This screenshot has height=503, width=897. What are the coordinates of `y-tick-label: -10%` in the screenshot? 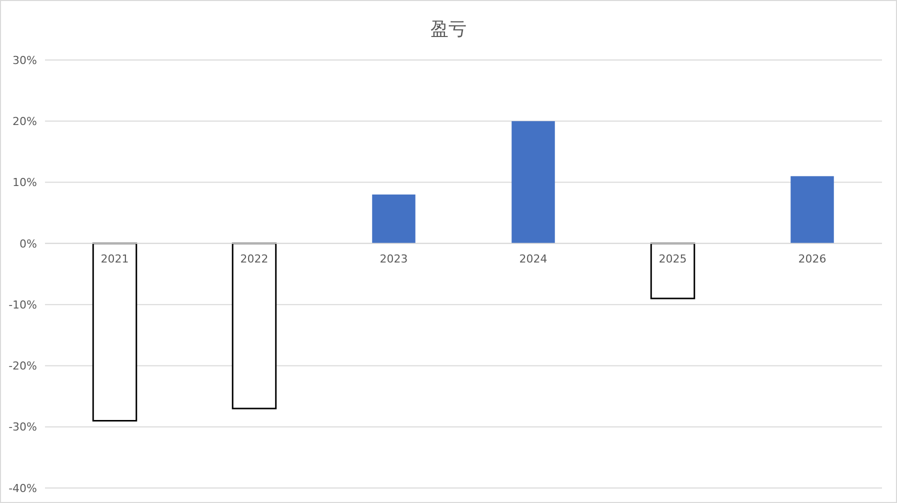 It's located at (22, 305).